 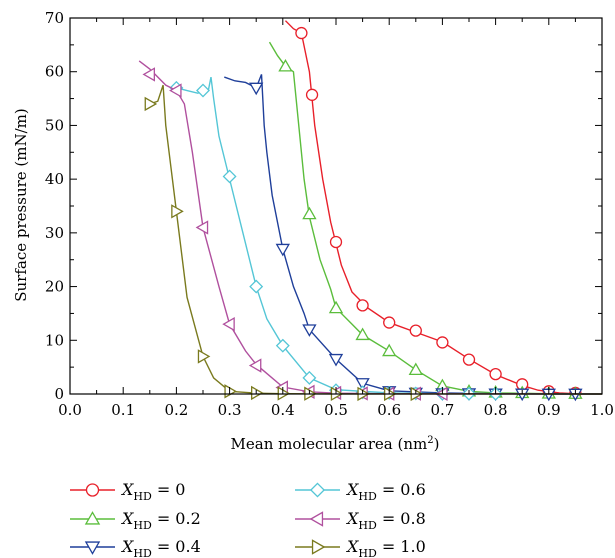 I want to click on legend-value: = 0.8, so click(x=404, y=518).